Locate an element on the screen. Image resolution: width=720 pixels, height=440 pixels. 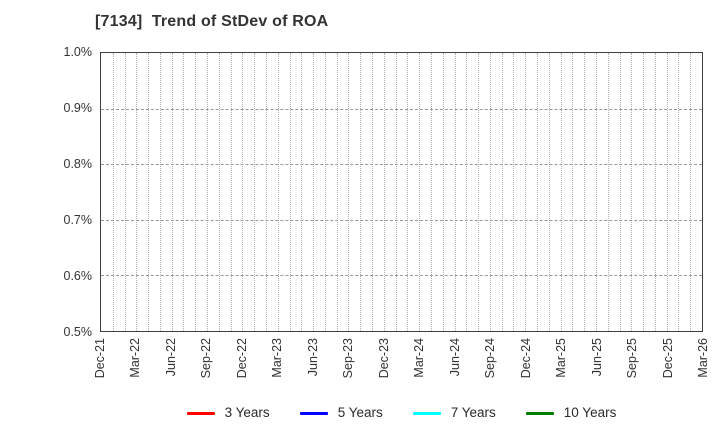
legend-item: 10 Years is located at coordinates (571, 413).